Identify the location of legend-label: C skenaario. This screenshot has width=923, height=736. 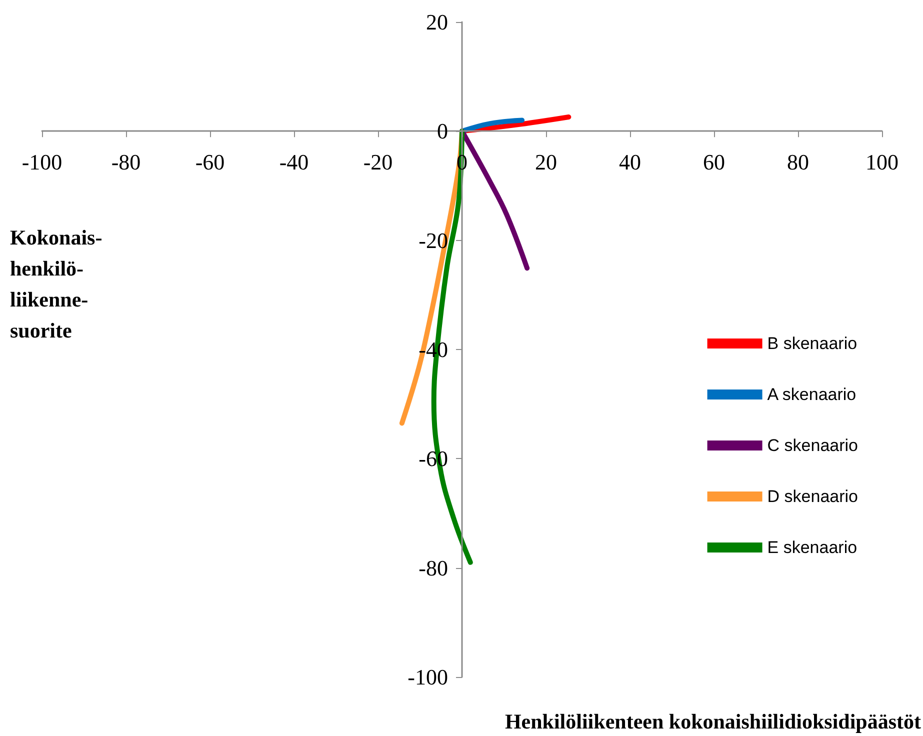
(812, 445).